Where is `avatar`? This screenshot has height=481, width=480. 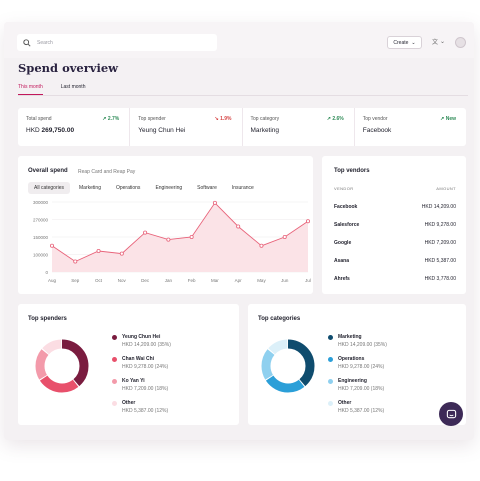
avatar is located at coordinates (460, 42).